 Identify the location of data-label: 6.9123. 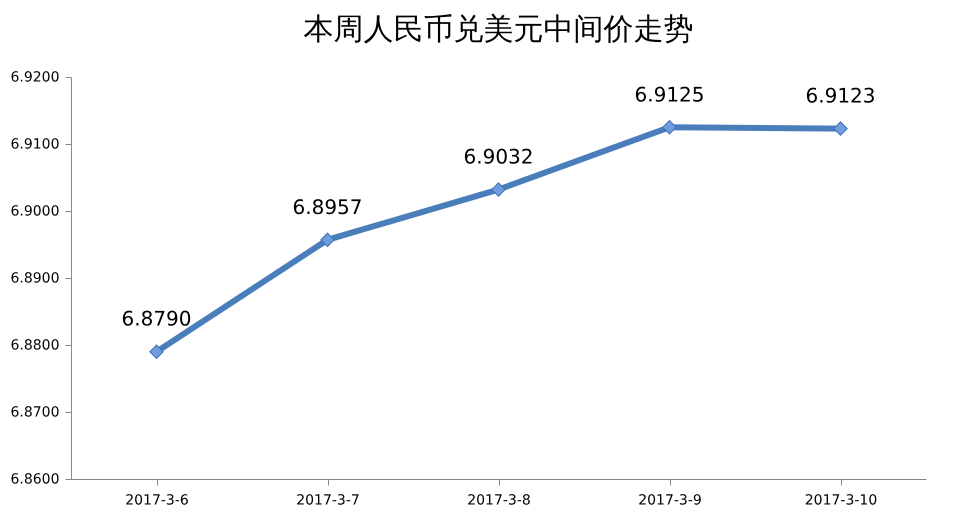
(841, 96).